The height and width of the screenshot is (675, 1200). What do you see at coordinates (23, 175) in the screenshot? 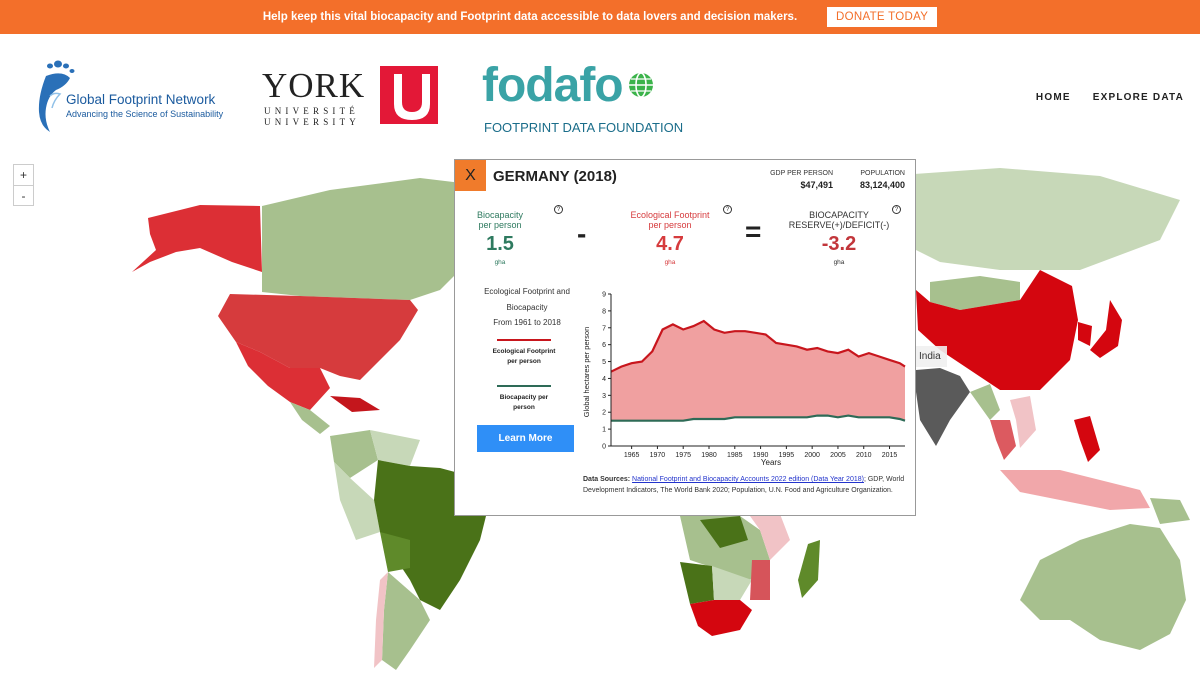
I see `zoom-in-button: +` at bounding box center [23, 175].